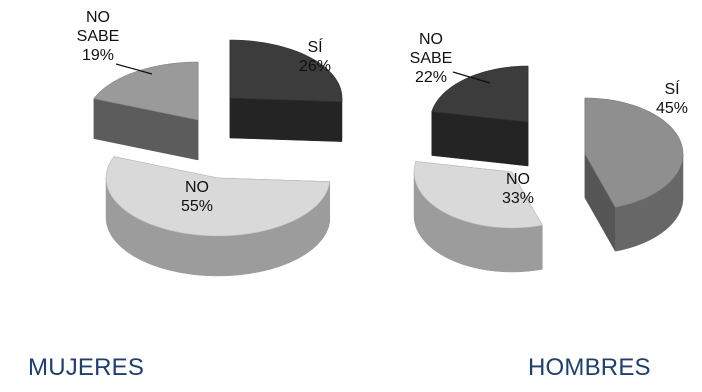 Image resolution: width=702 pixels, height=392 pixels. Describe the element at coordinates (518, 189) in the screenshot. I see `hombres-label-no: NO 33%` at that location.